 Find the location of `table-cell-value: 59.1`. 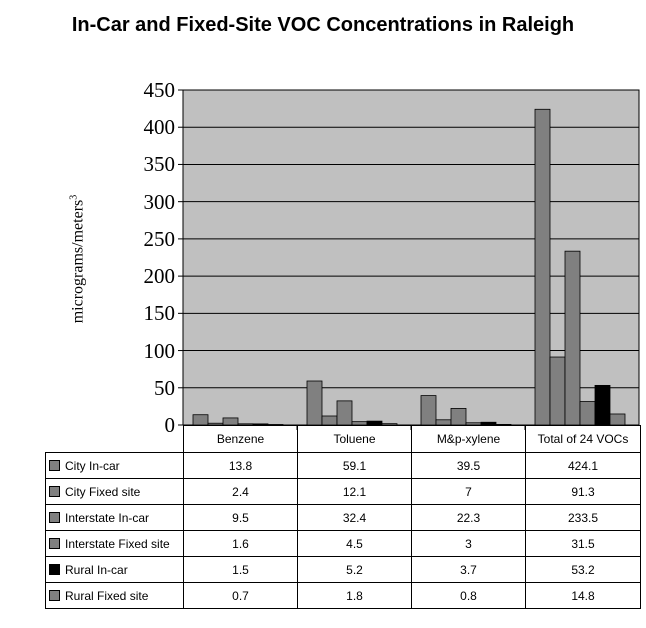

table-cell-value: 59.1 is located at coordinates (354, 465).